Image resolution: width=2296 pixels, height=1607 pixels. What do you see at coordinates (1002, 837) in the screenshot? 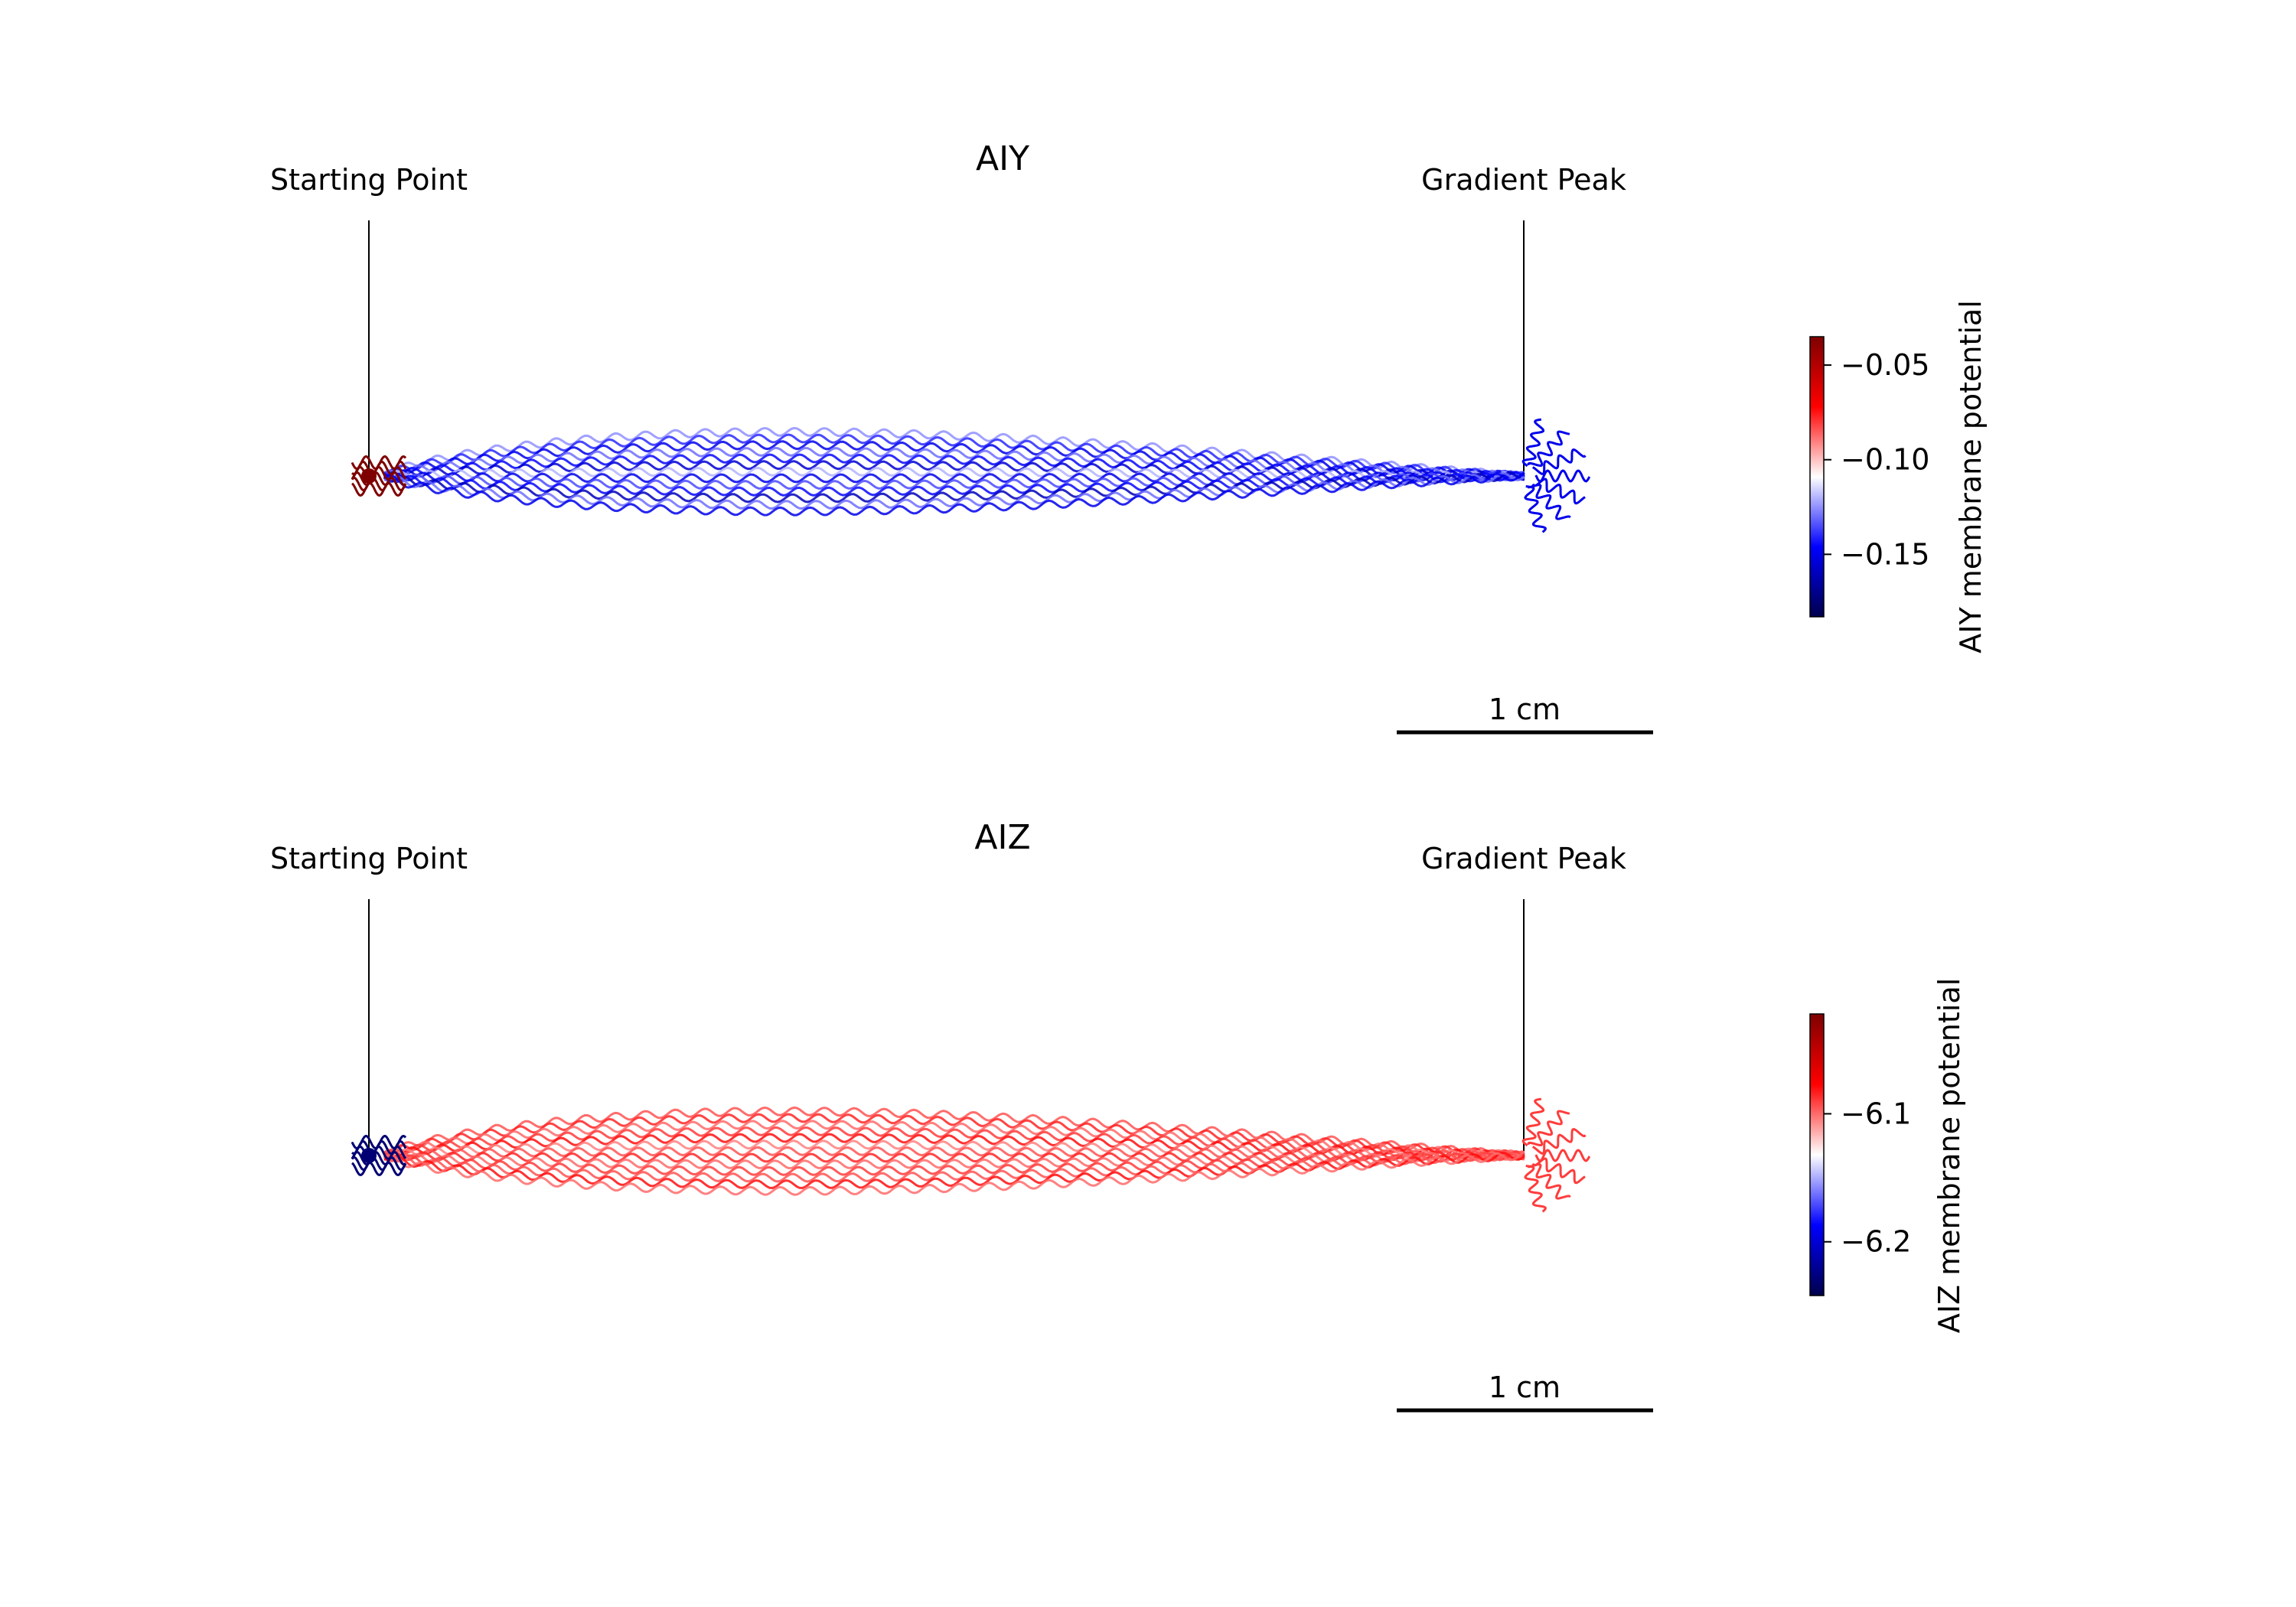
I see `panel-title: AIZ` at bounding box center [1002, 837].